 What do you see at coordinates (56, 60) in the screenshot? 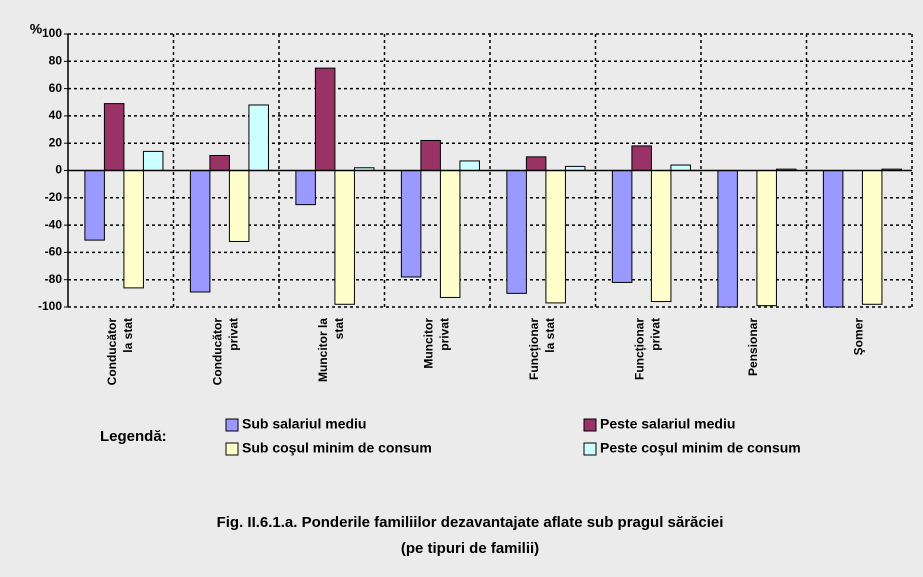
I see `y-tick-label: 80` at bounding box center [56, 60].